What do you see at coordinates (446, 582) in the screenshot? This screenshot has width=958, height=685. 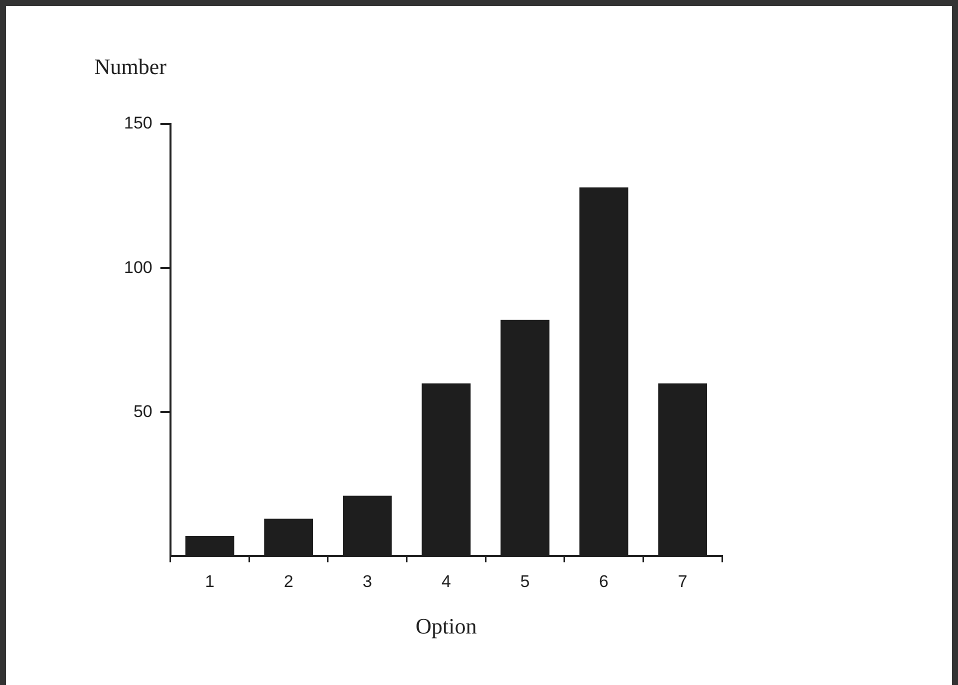 I see `x-tick-label: 4` at bounding box center [446, 582].